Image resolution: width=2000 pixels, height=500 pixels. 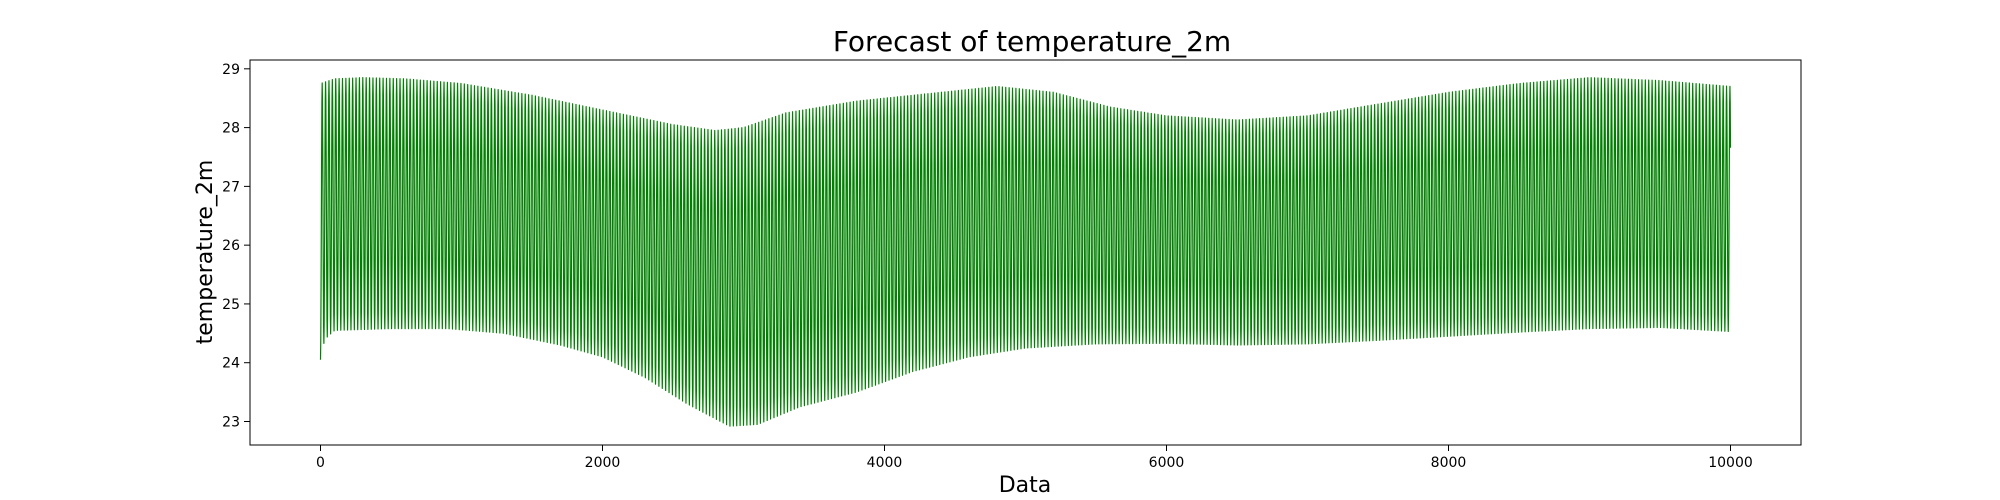 I want to click on y-tick-label: 26, so click(x=231, y=246).